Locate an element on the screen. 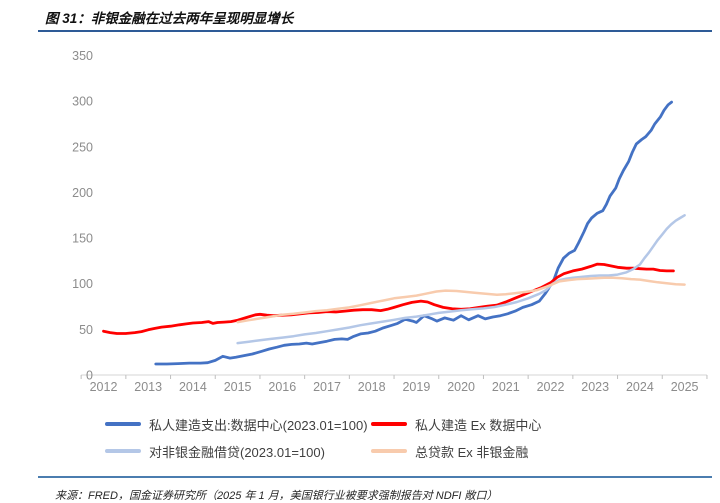 Image resolution: width=720 pixels, height=503 pixels. legend-label: 私人建造 Ex 数据中心 is located at coordinates (478, 425).